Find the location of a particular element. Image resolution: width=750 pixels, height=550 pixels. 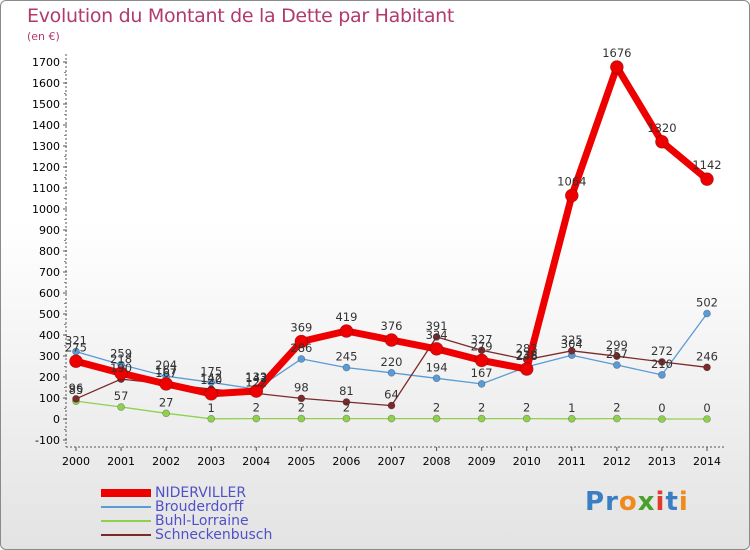

y-tick-label: 1200 is located at coordinates (46, 167).